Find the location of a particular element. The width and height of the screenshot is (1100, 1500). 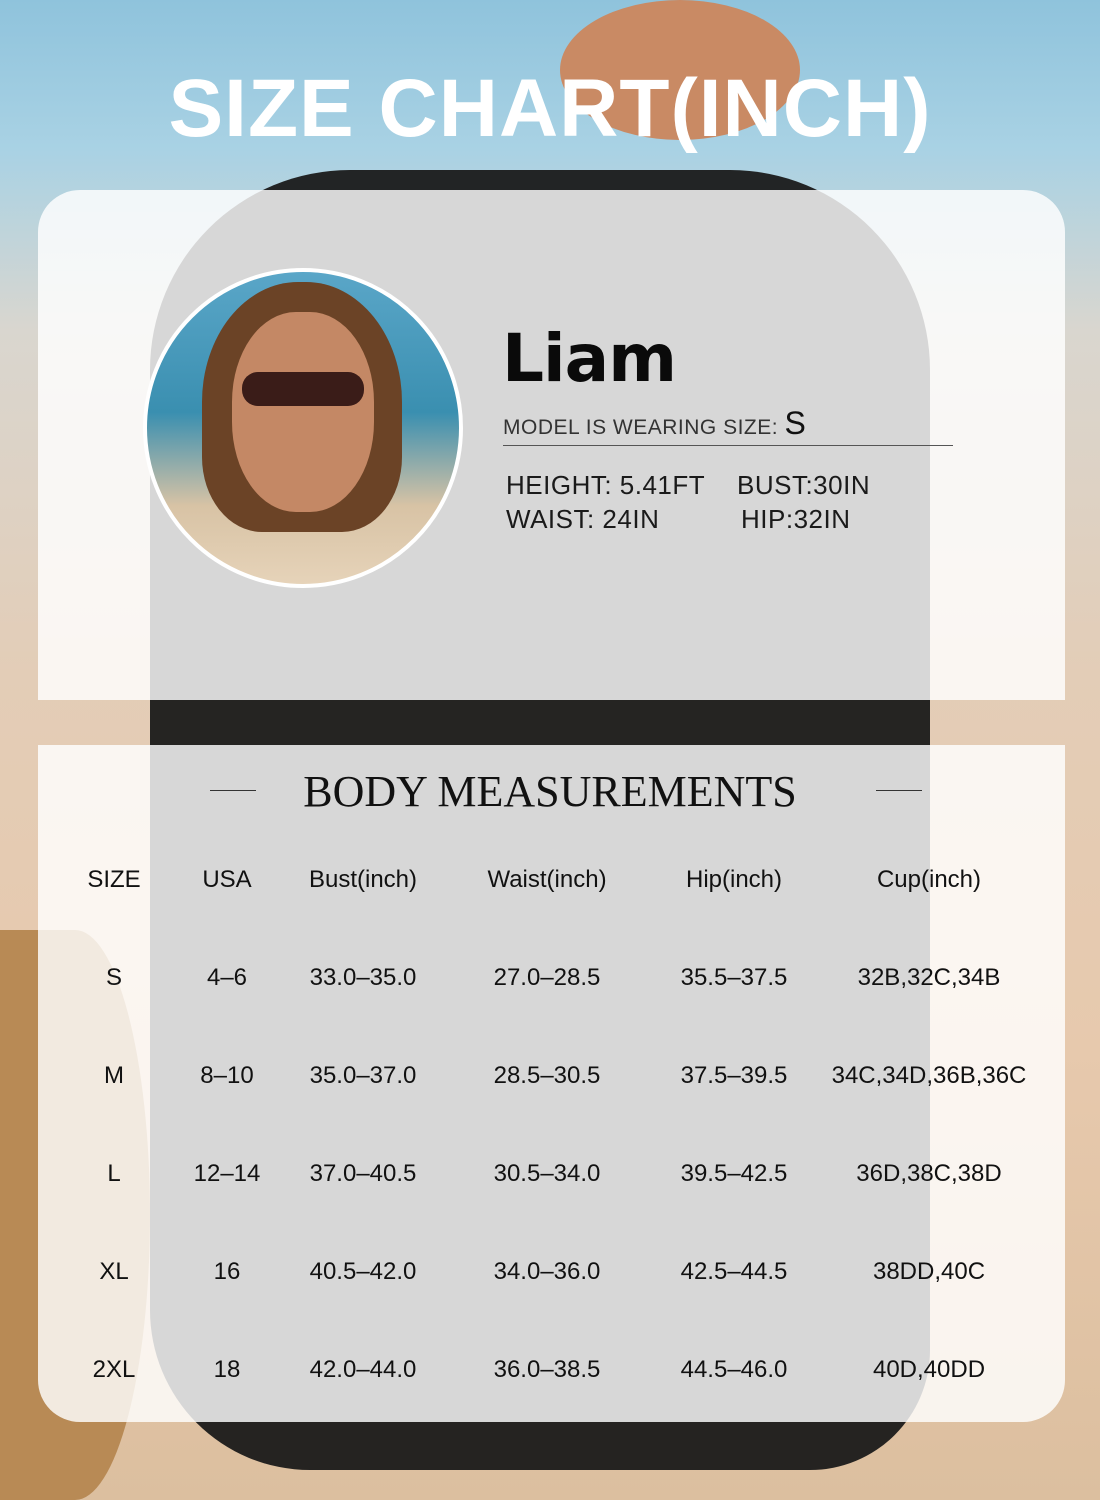

table-header: Waist(inch) is located at coordinates (547, 879).